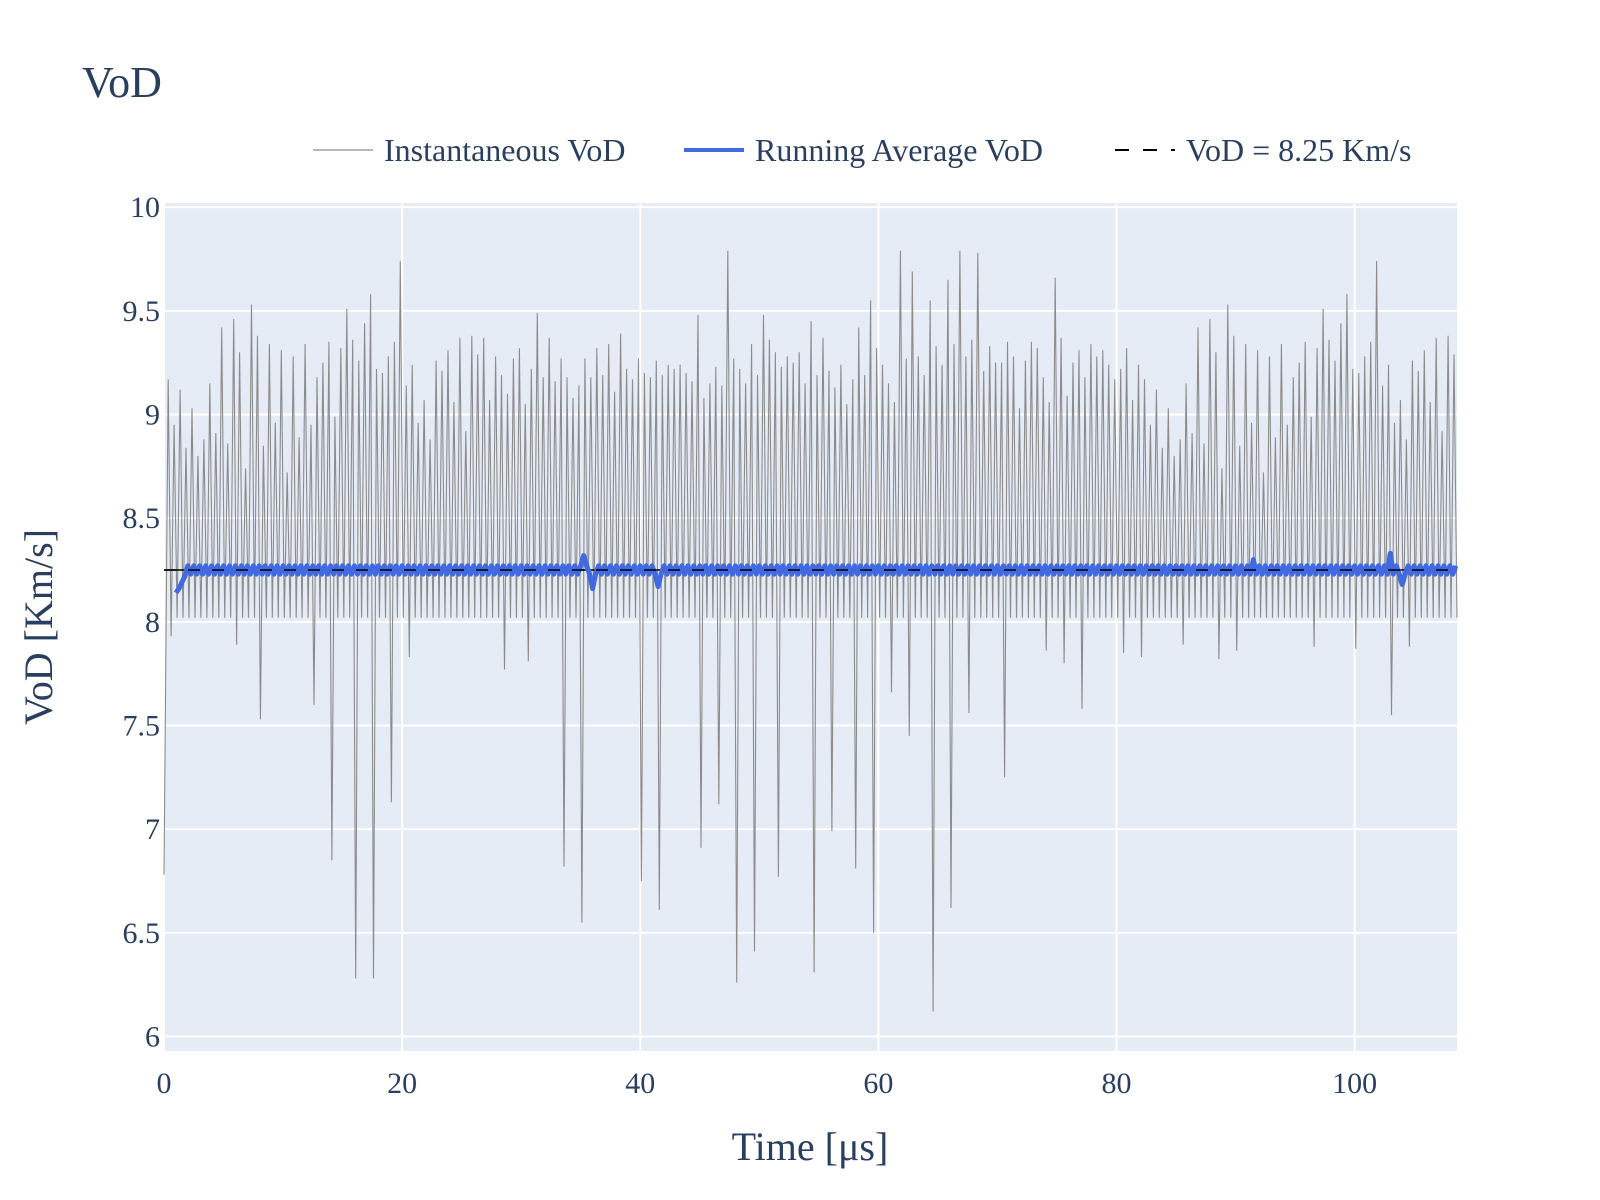 This screenshot has width=1600, height=1200. What do you see at coordinates (122, 82) in the screenshot?
I see `chart-title: VoD` at bounding box center [122, 82].